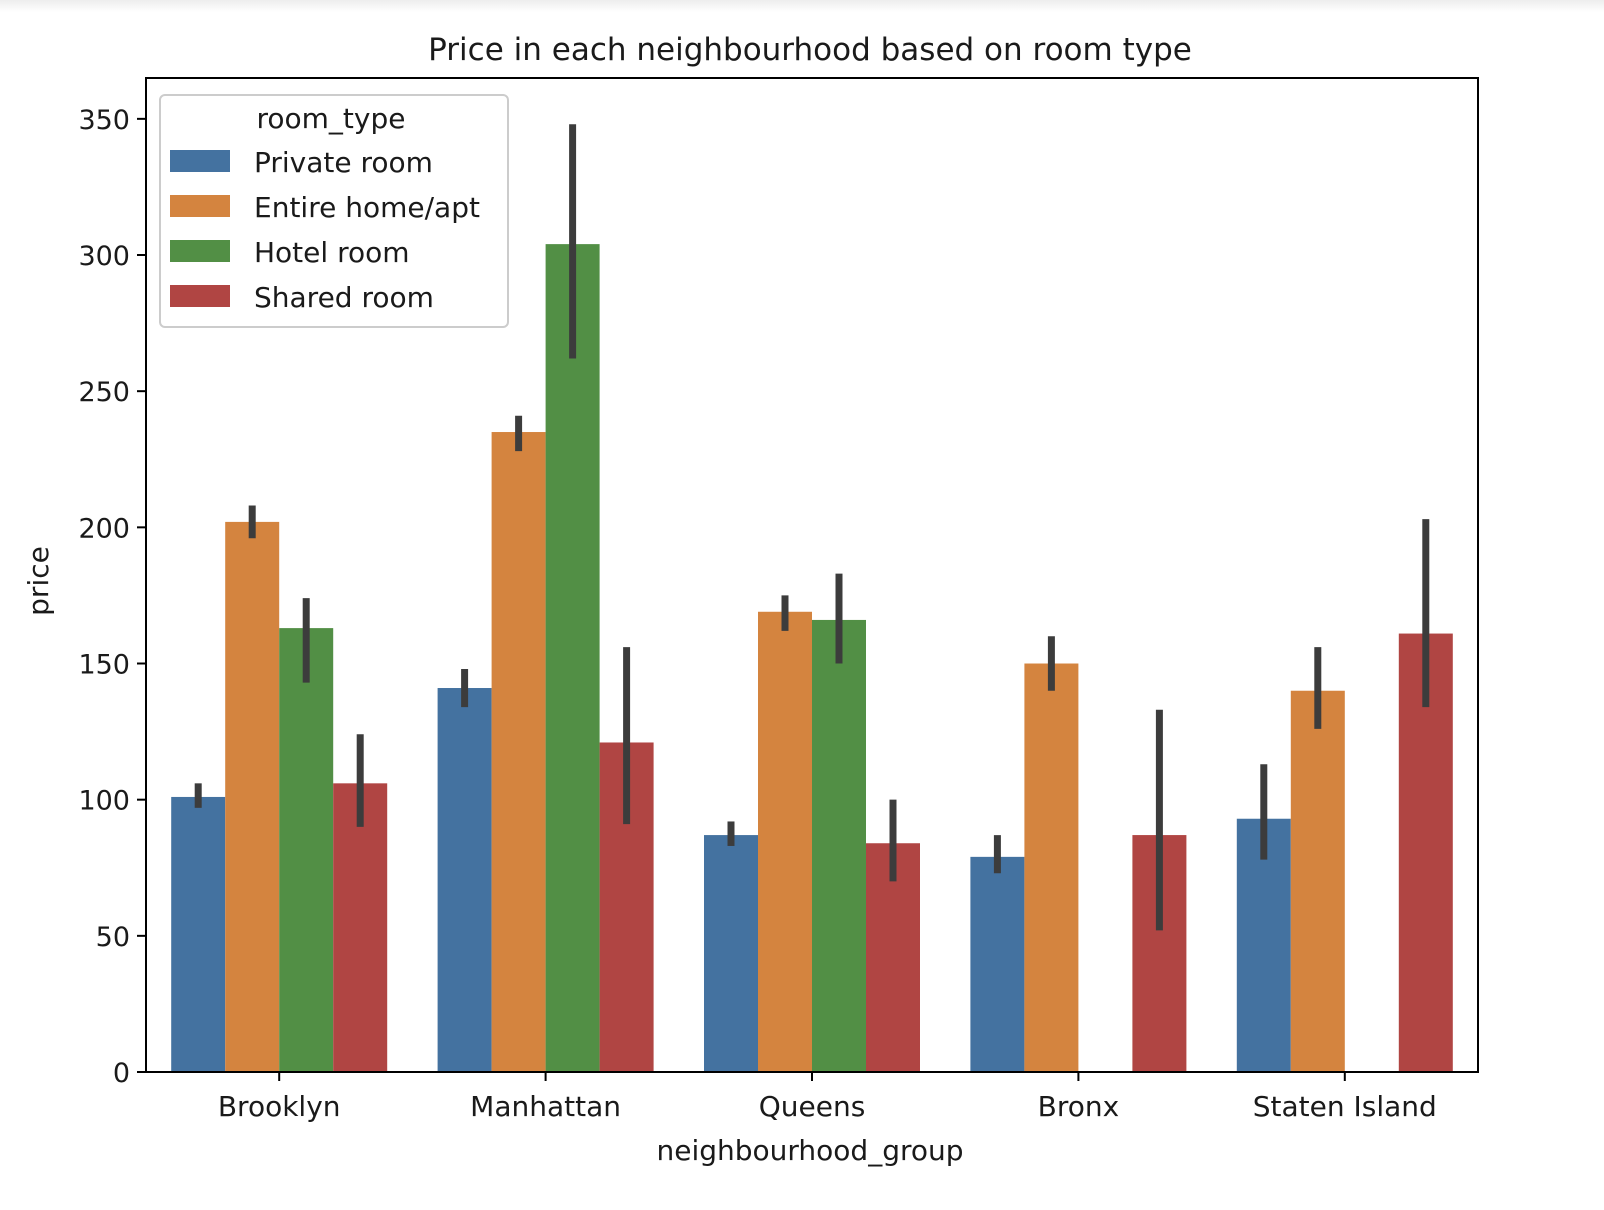  Describe the element at coordinates (1079, 1106) in the screenshot. I see `x-tick-label: Bronx` at that location.